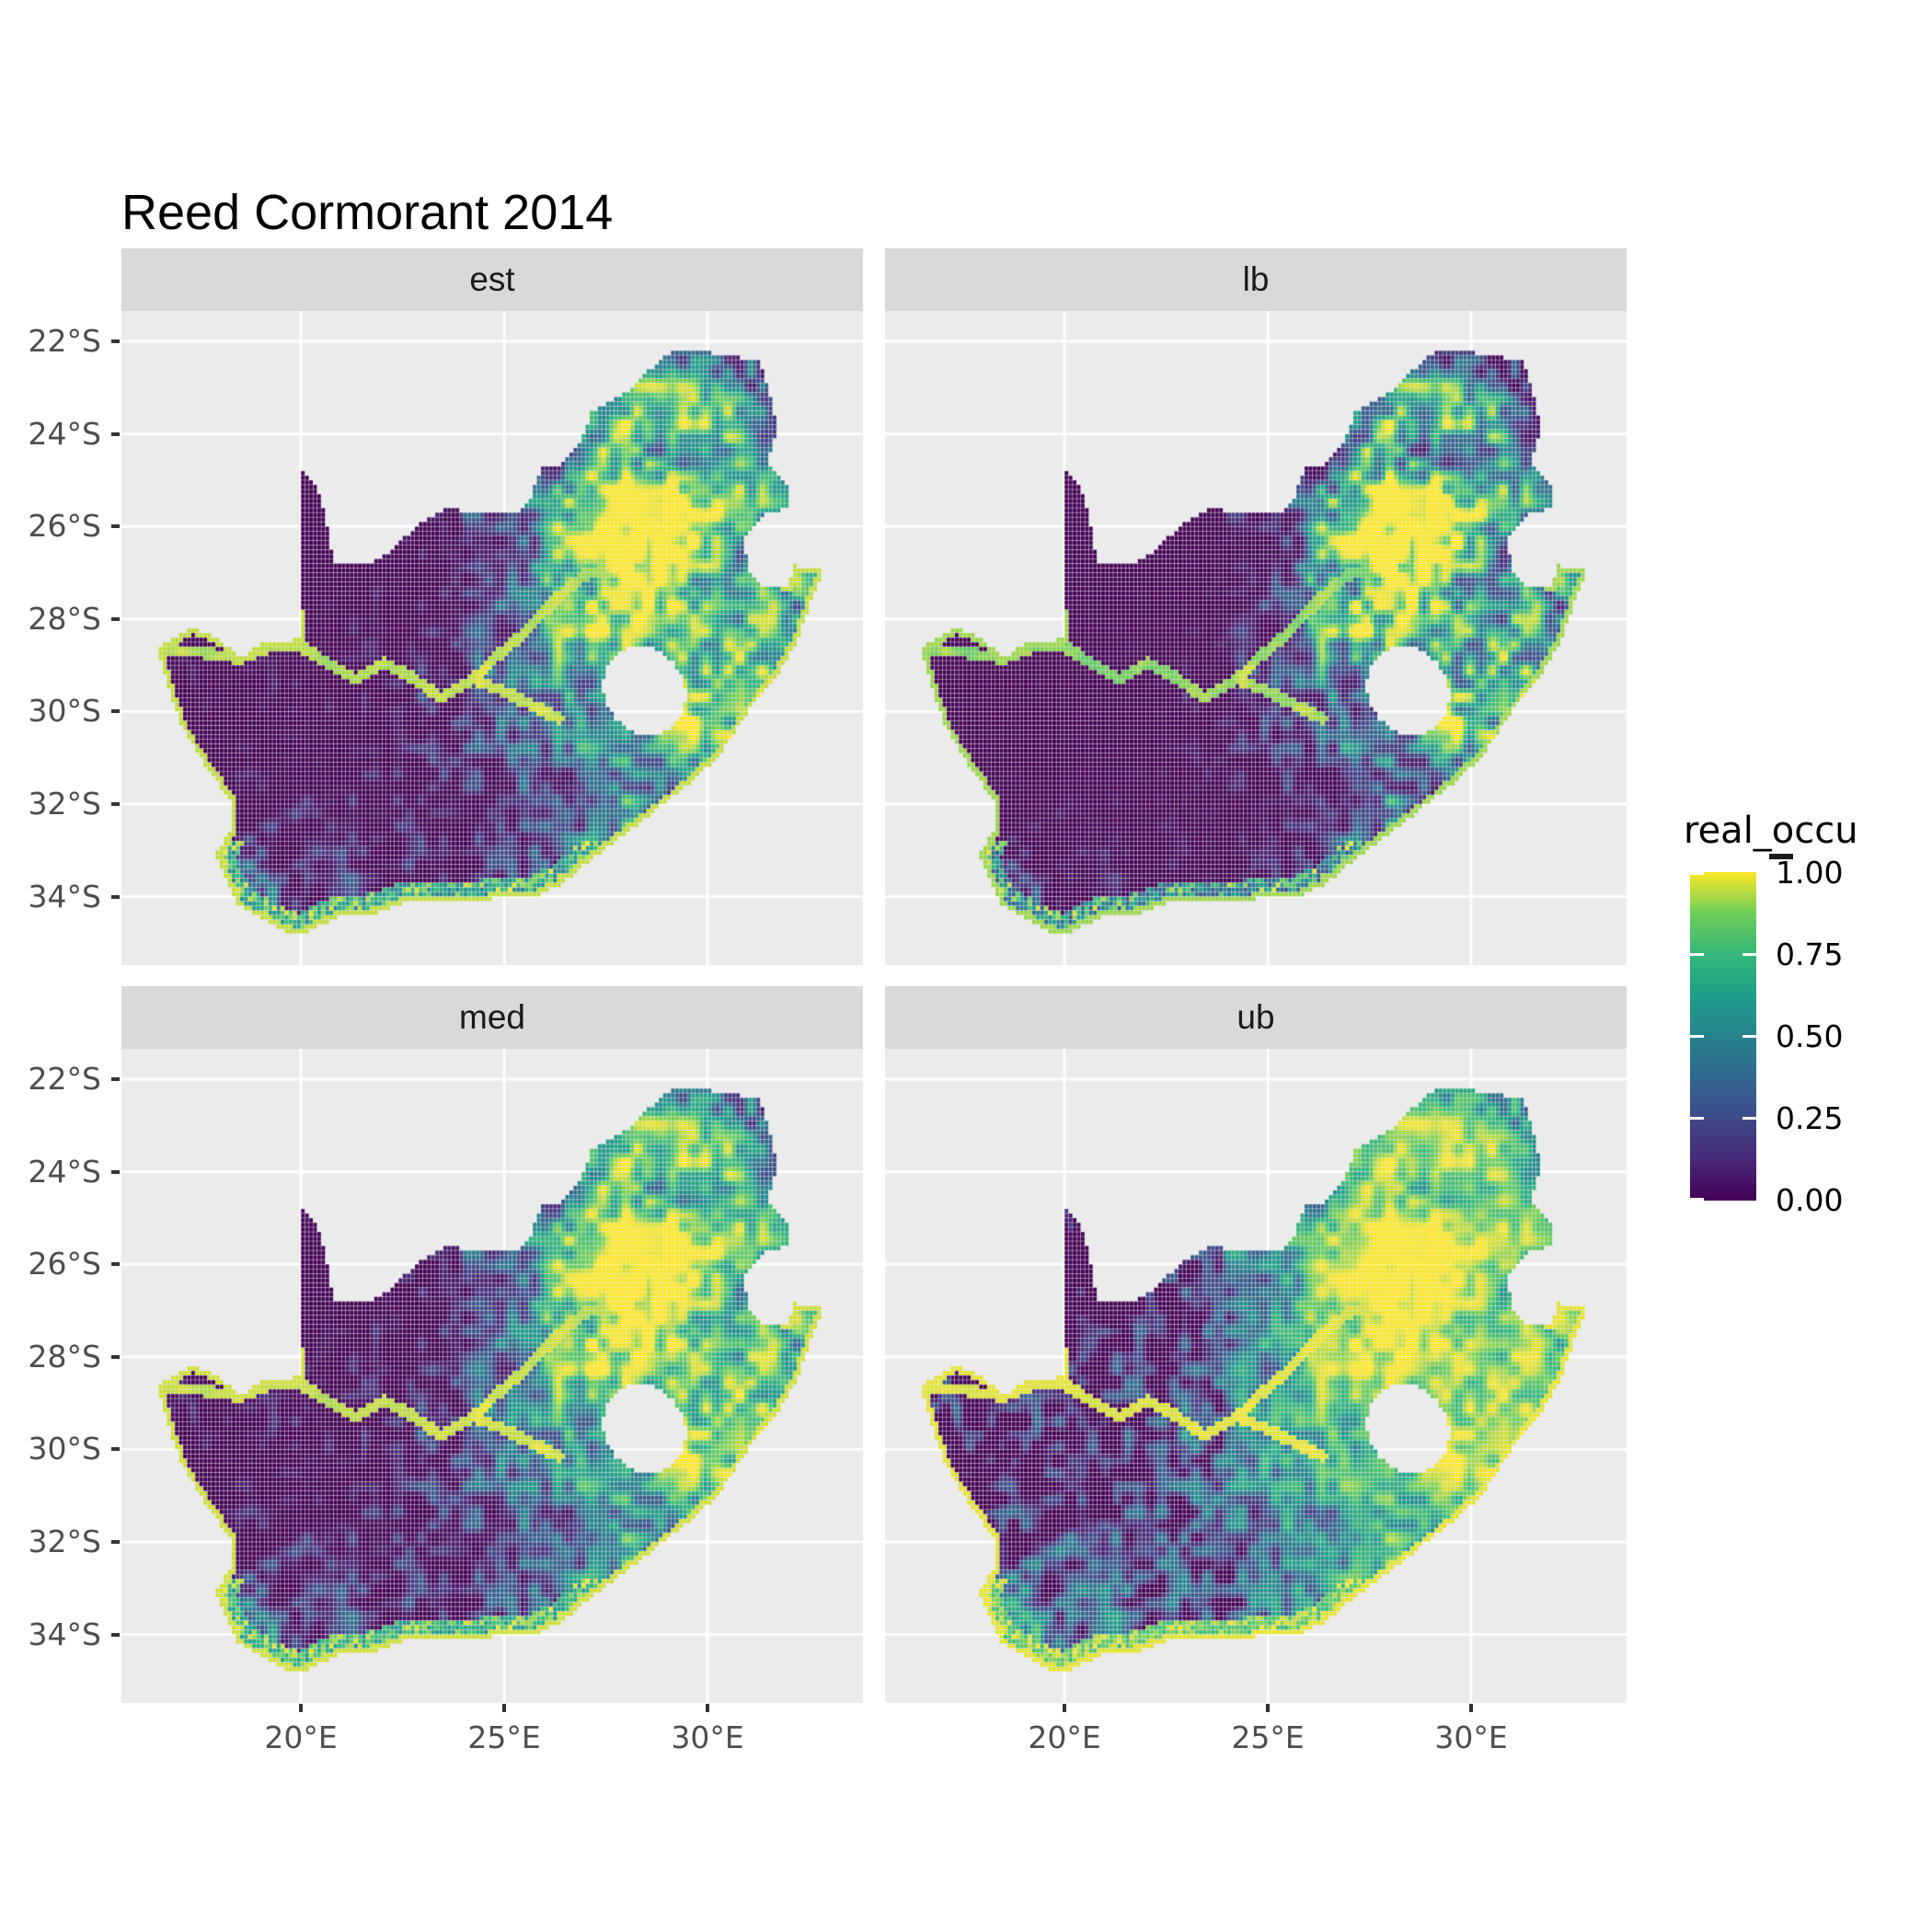  Describe the element at coordinates (1771, 831) in the screenshot. I see `legend-title: real_occu` at that location.